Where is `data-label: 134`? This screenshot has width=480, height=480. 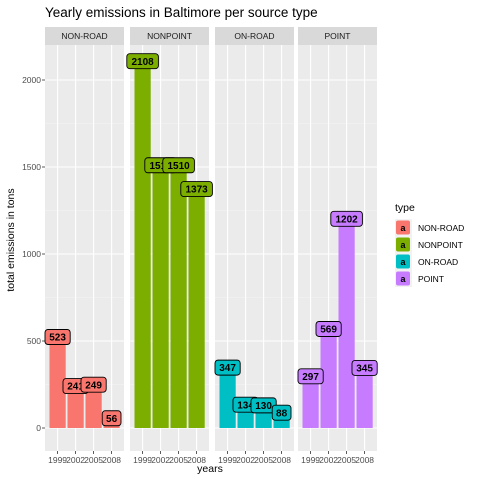
data-label: 134 is located at coordinates (245, 405).